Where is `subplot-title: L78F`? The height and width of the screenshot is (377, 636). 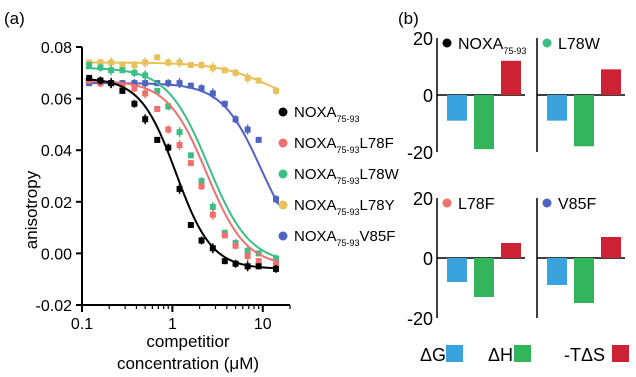
subplot-title: L78F is located at coordinates (476, 204).